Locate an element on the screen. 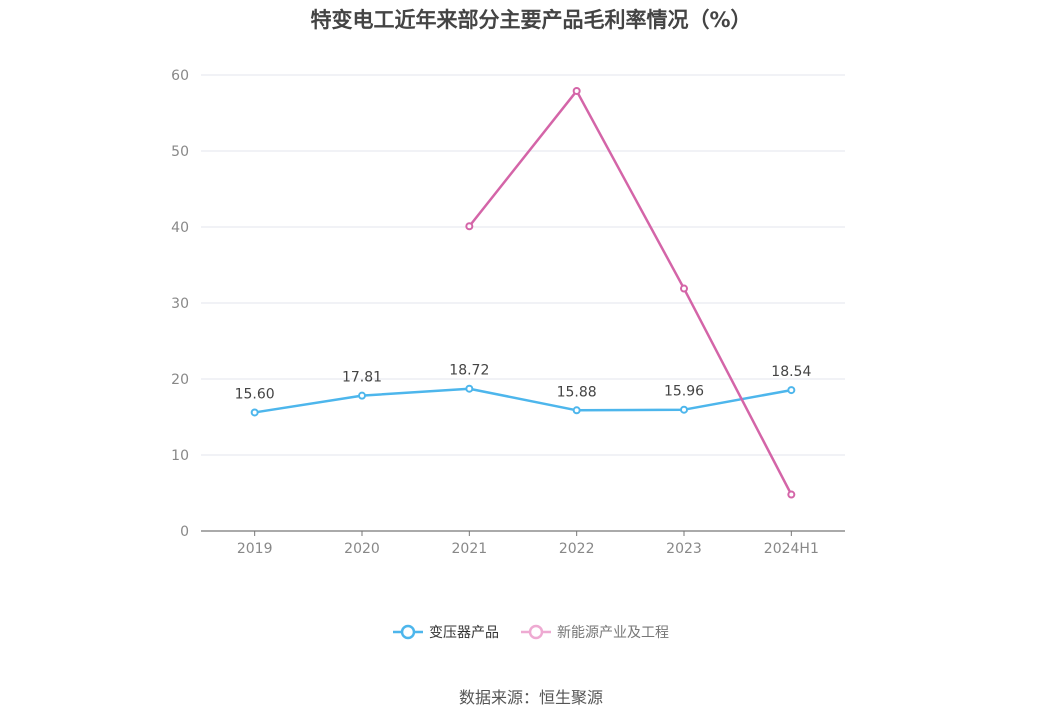 The height and width of the screenshot is (718, 1062). y-tick-label: 0 is located at coordinates (184, 532).